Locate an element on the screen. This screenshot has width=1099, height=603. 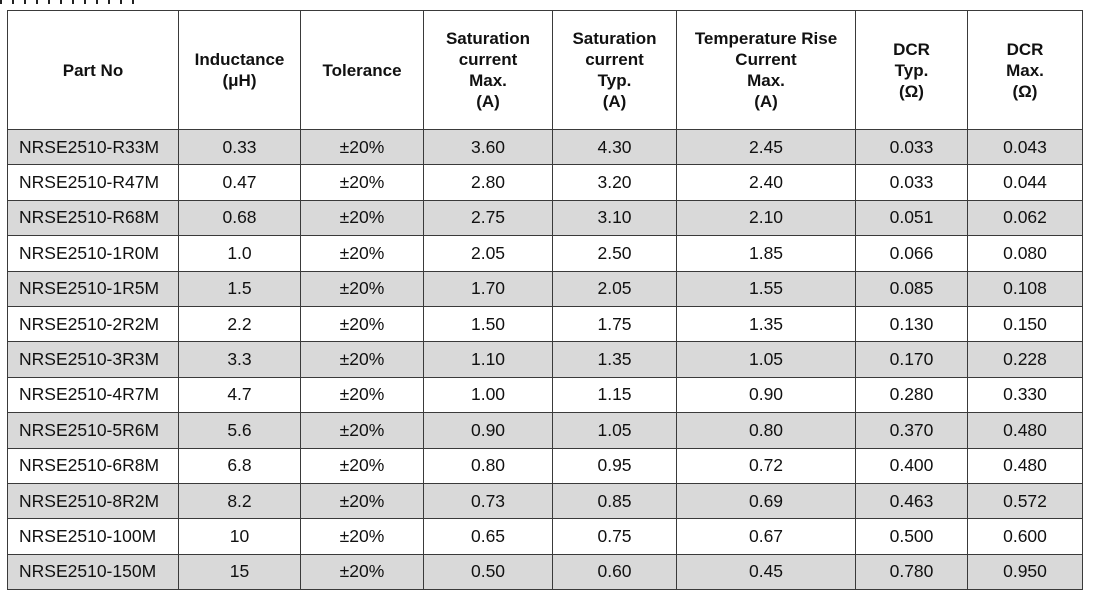
header-dcr-typ: DCR Typ. (Ω) is located at coordinates (911, 70).